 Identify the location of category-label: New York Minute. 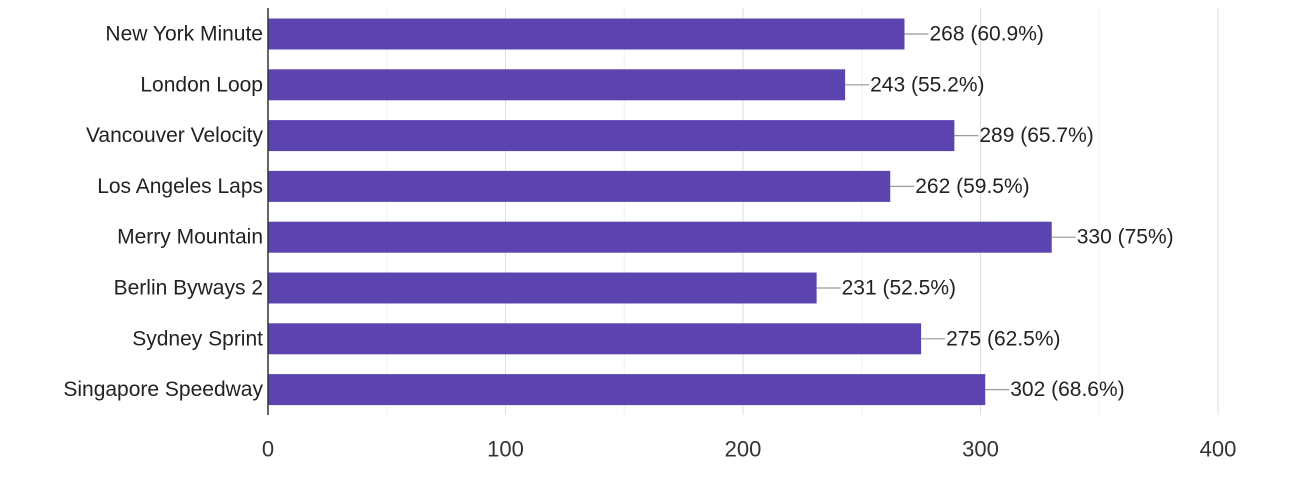
(184, 34).